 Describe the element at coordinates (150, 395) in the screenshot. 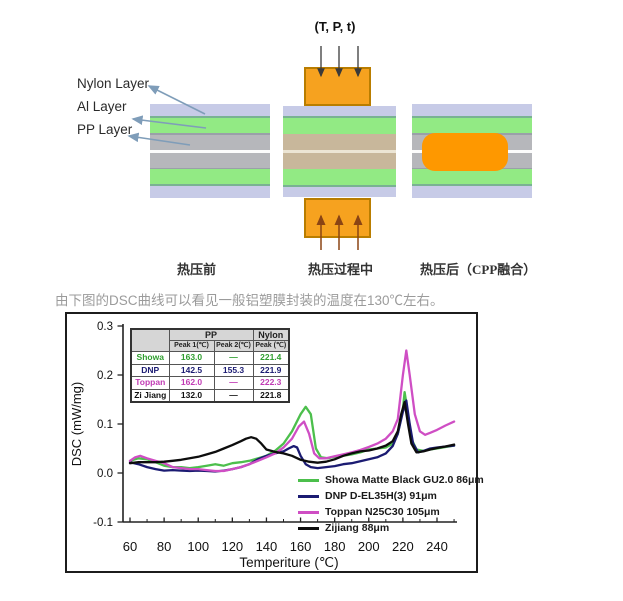

I see `table-row-label: Zi Jiang` at that location.